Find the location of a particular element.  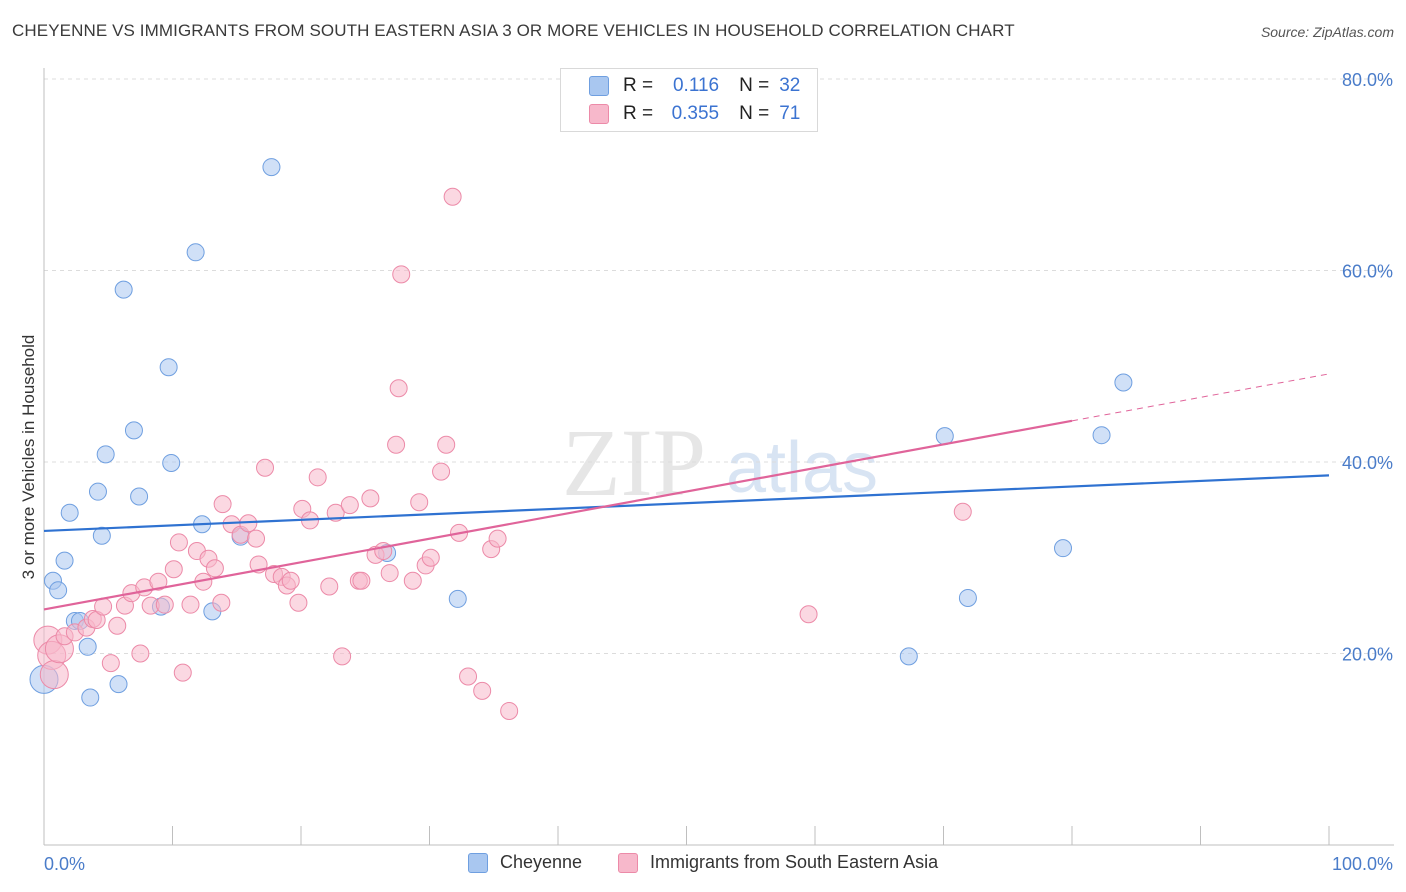

source-label: Source: ZipAtlas.com is located at coordinates (1327, 32).